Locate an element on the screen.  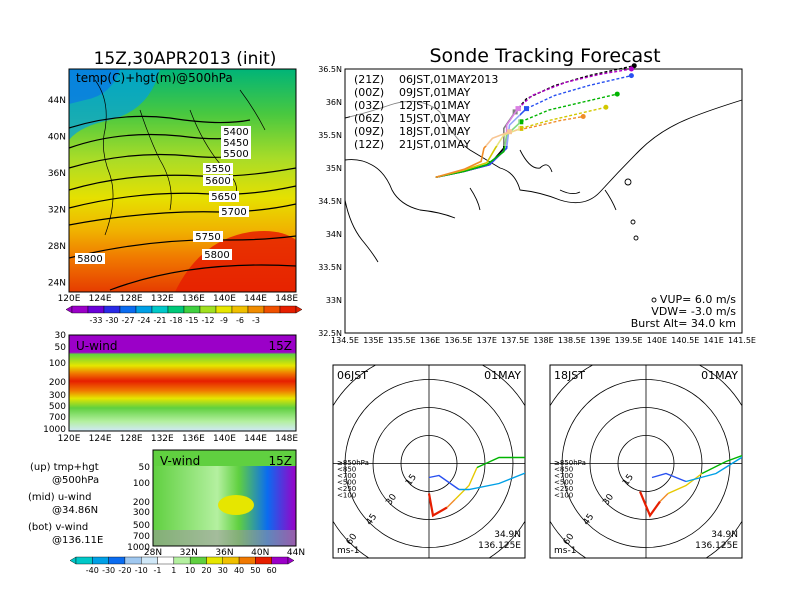
uwind-time: 15Z is located at coordinates (281, 346).